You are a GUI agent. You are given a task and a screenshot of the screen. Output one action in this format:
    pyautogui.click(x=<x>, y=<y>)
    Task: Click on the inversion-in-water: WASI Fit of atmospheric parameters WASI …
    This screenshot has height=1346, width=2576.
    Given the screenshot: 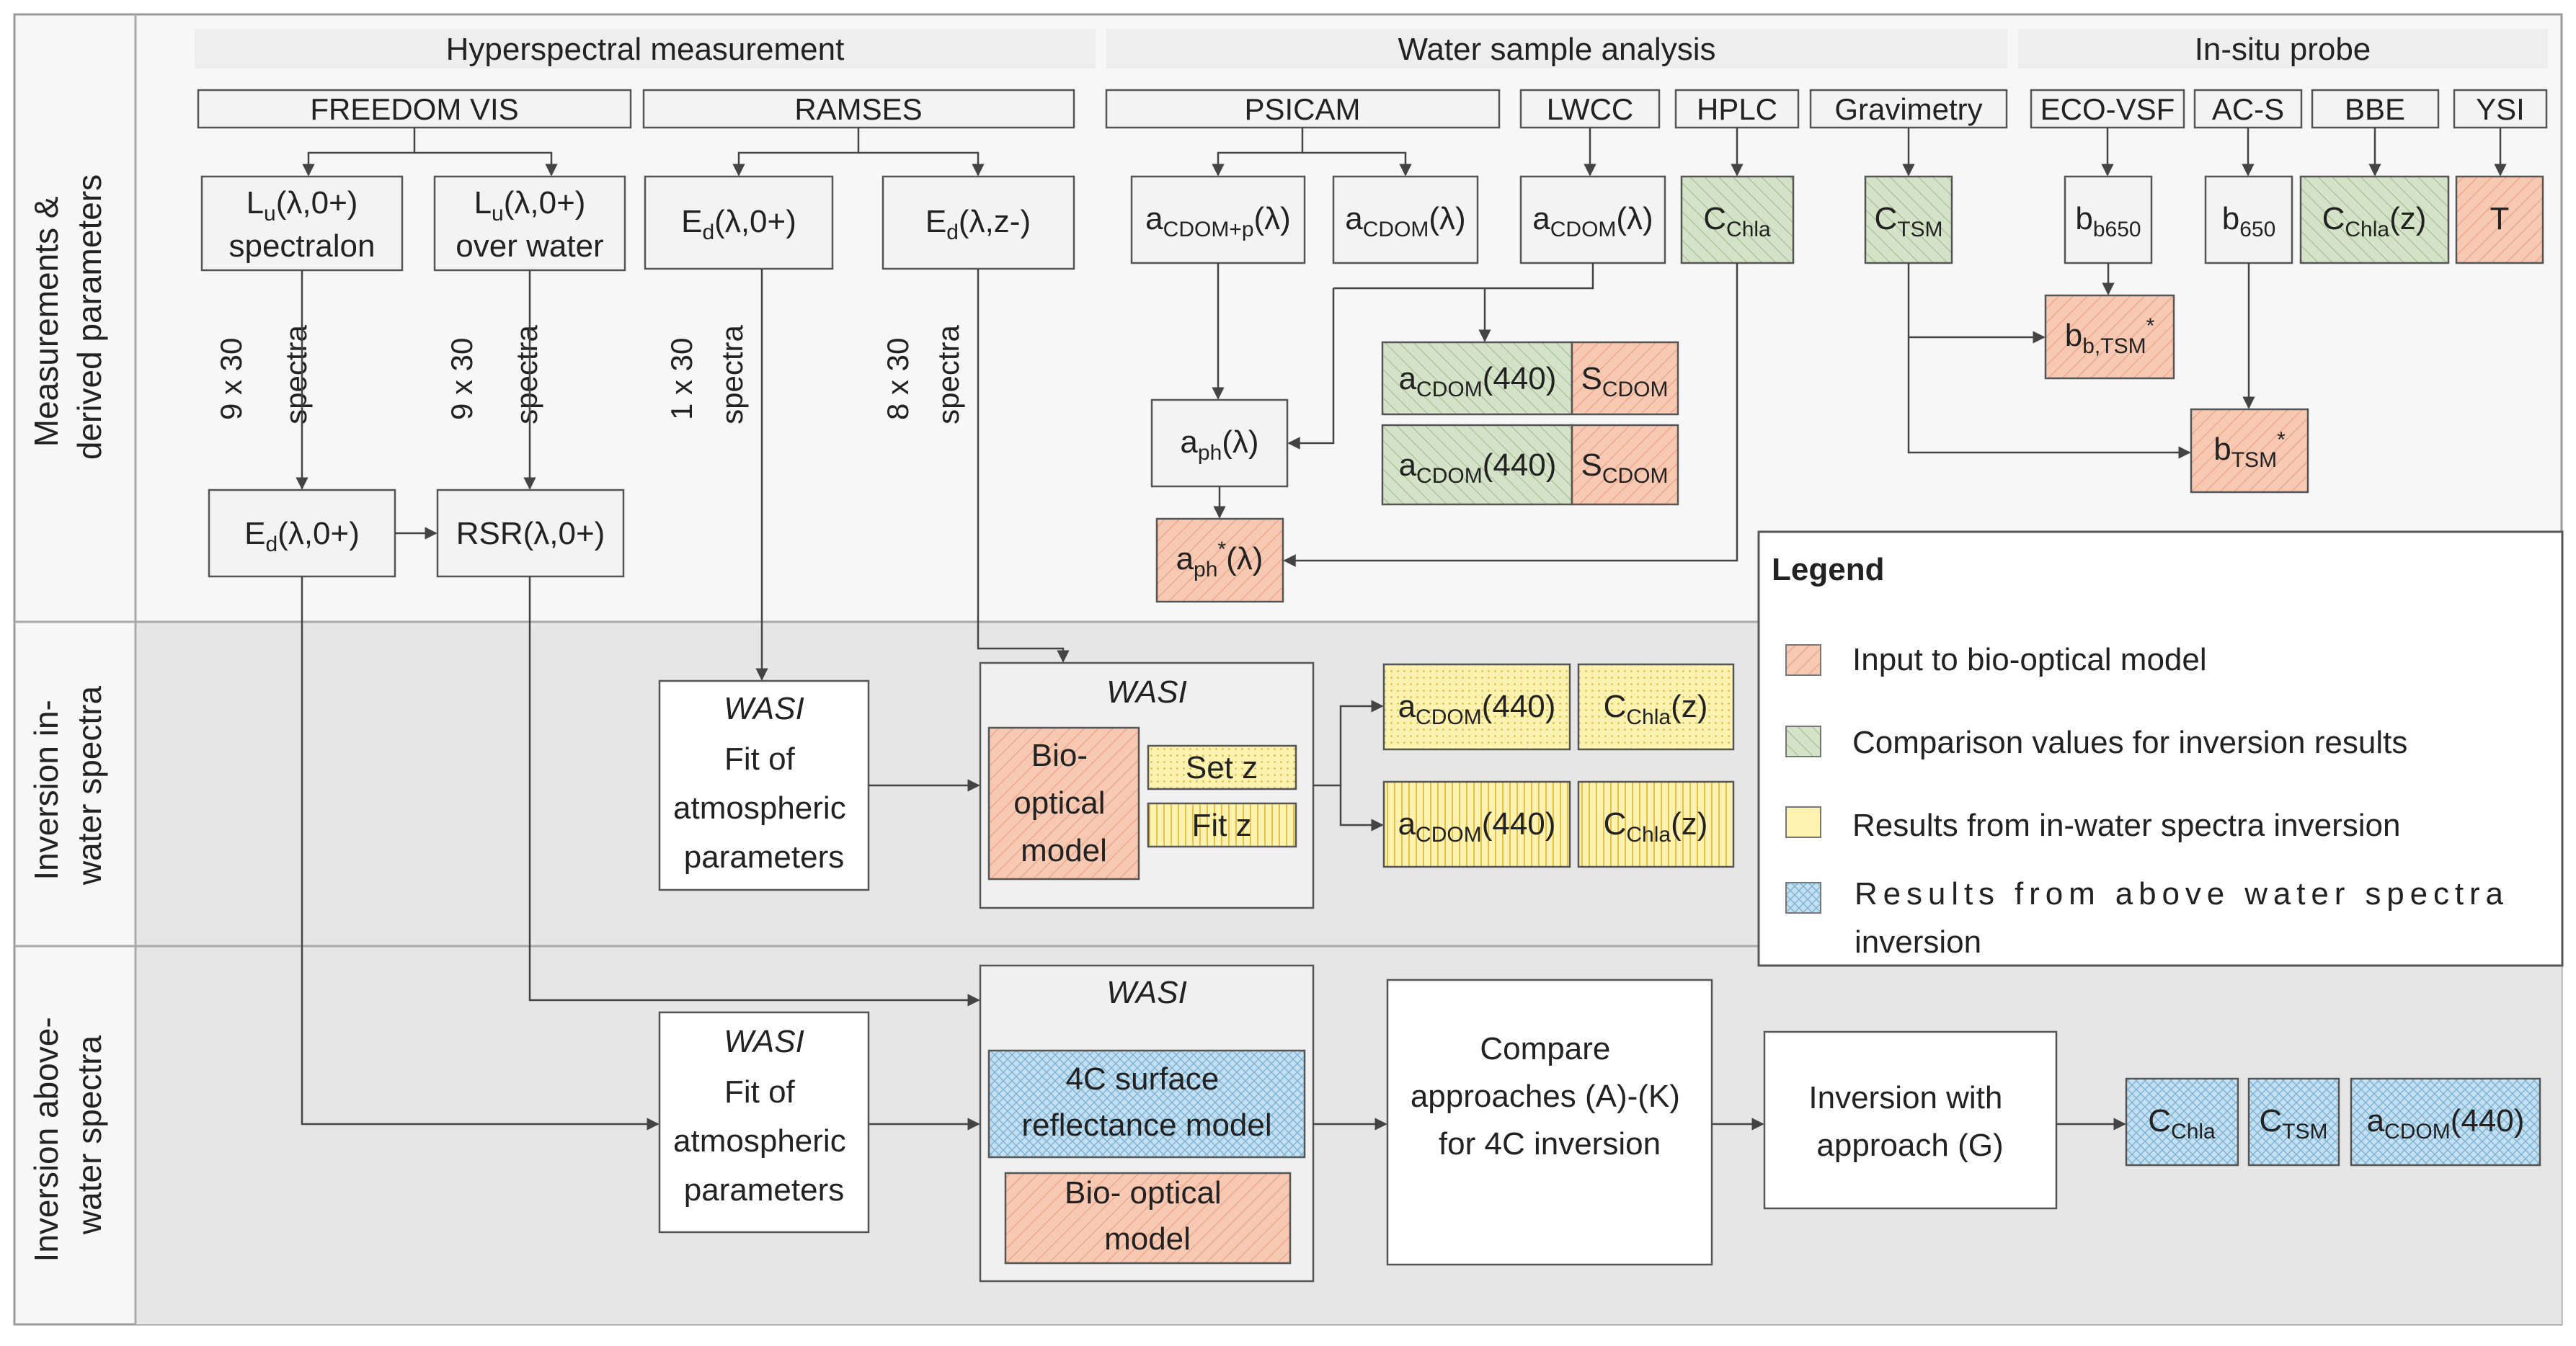 What is the action you would take?
    pyautogui.click(x=1196, y=785)
    